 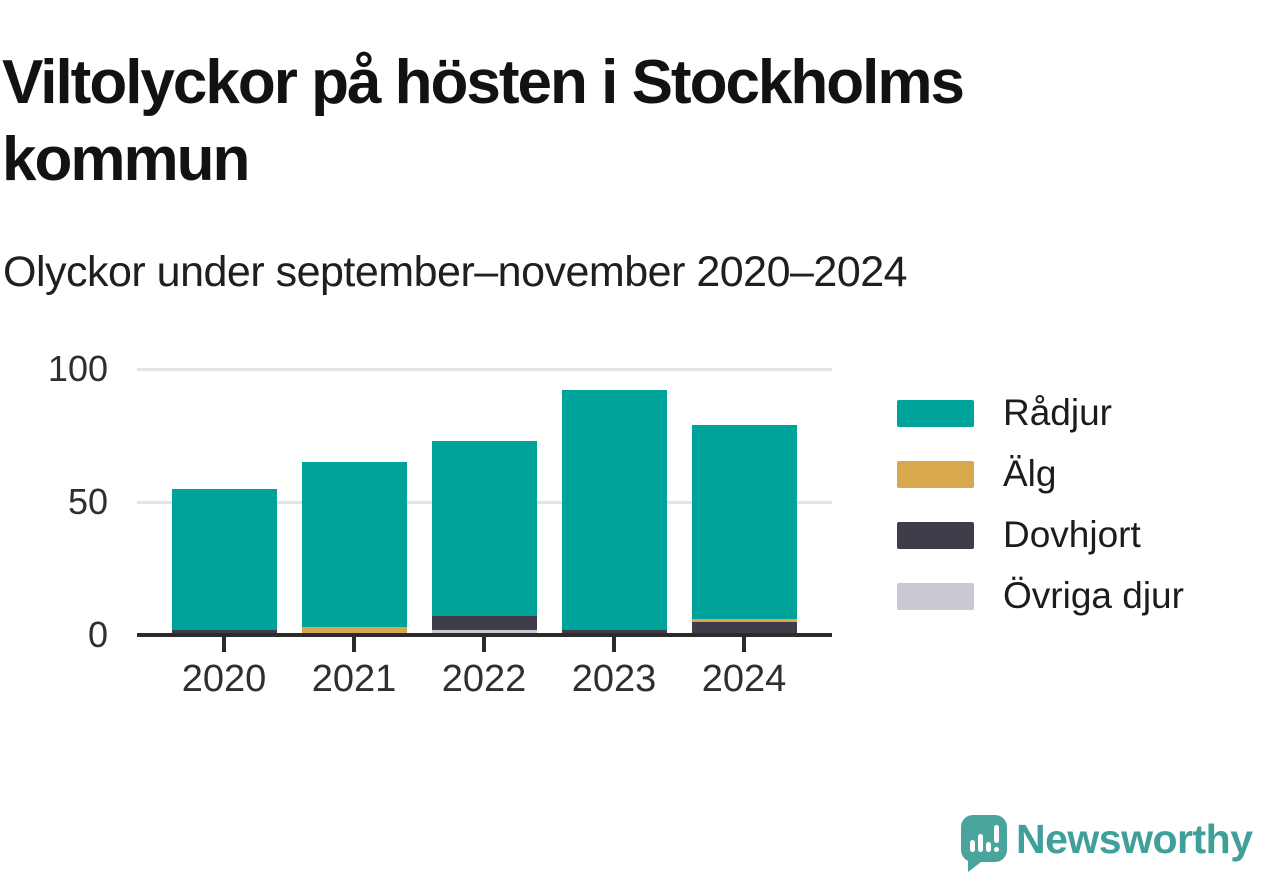 I want to click on x-axis-label-2020: 2020, so click(x=224, y=679).